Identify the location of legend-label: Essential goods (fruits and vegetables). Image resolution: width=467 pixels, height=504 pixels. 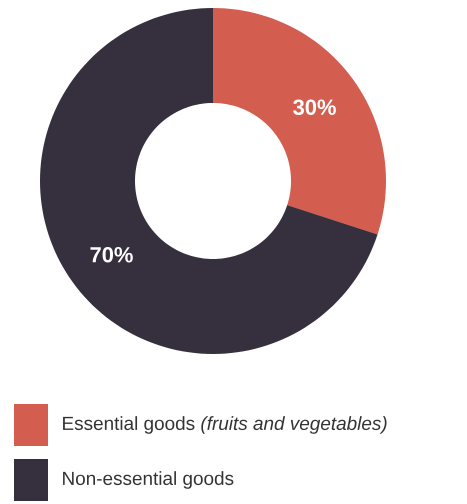
(225, 425).